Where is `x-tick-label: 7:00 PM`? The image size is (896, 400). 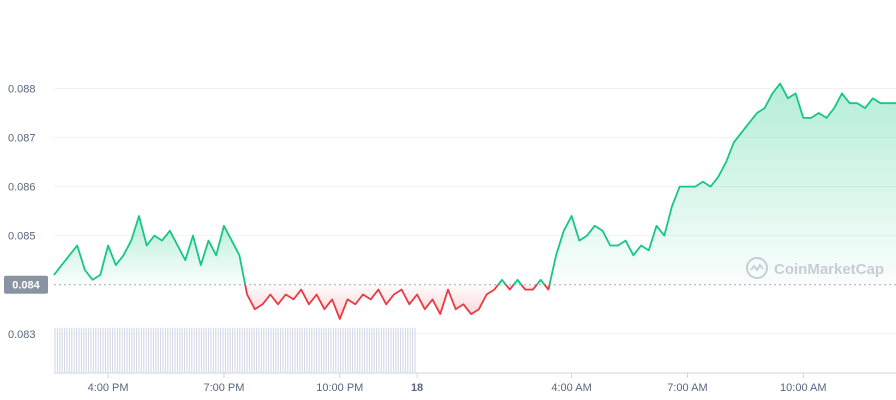
x-tick-label: 7:00 PM is located at coordinates (223, 388).